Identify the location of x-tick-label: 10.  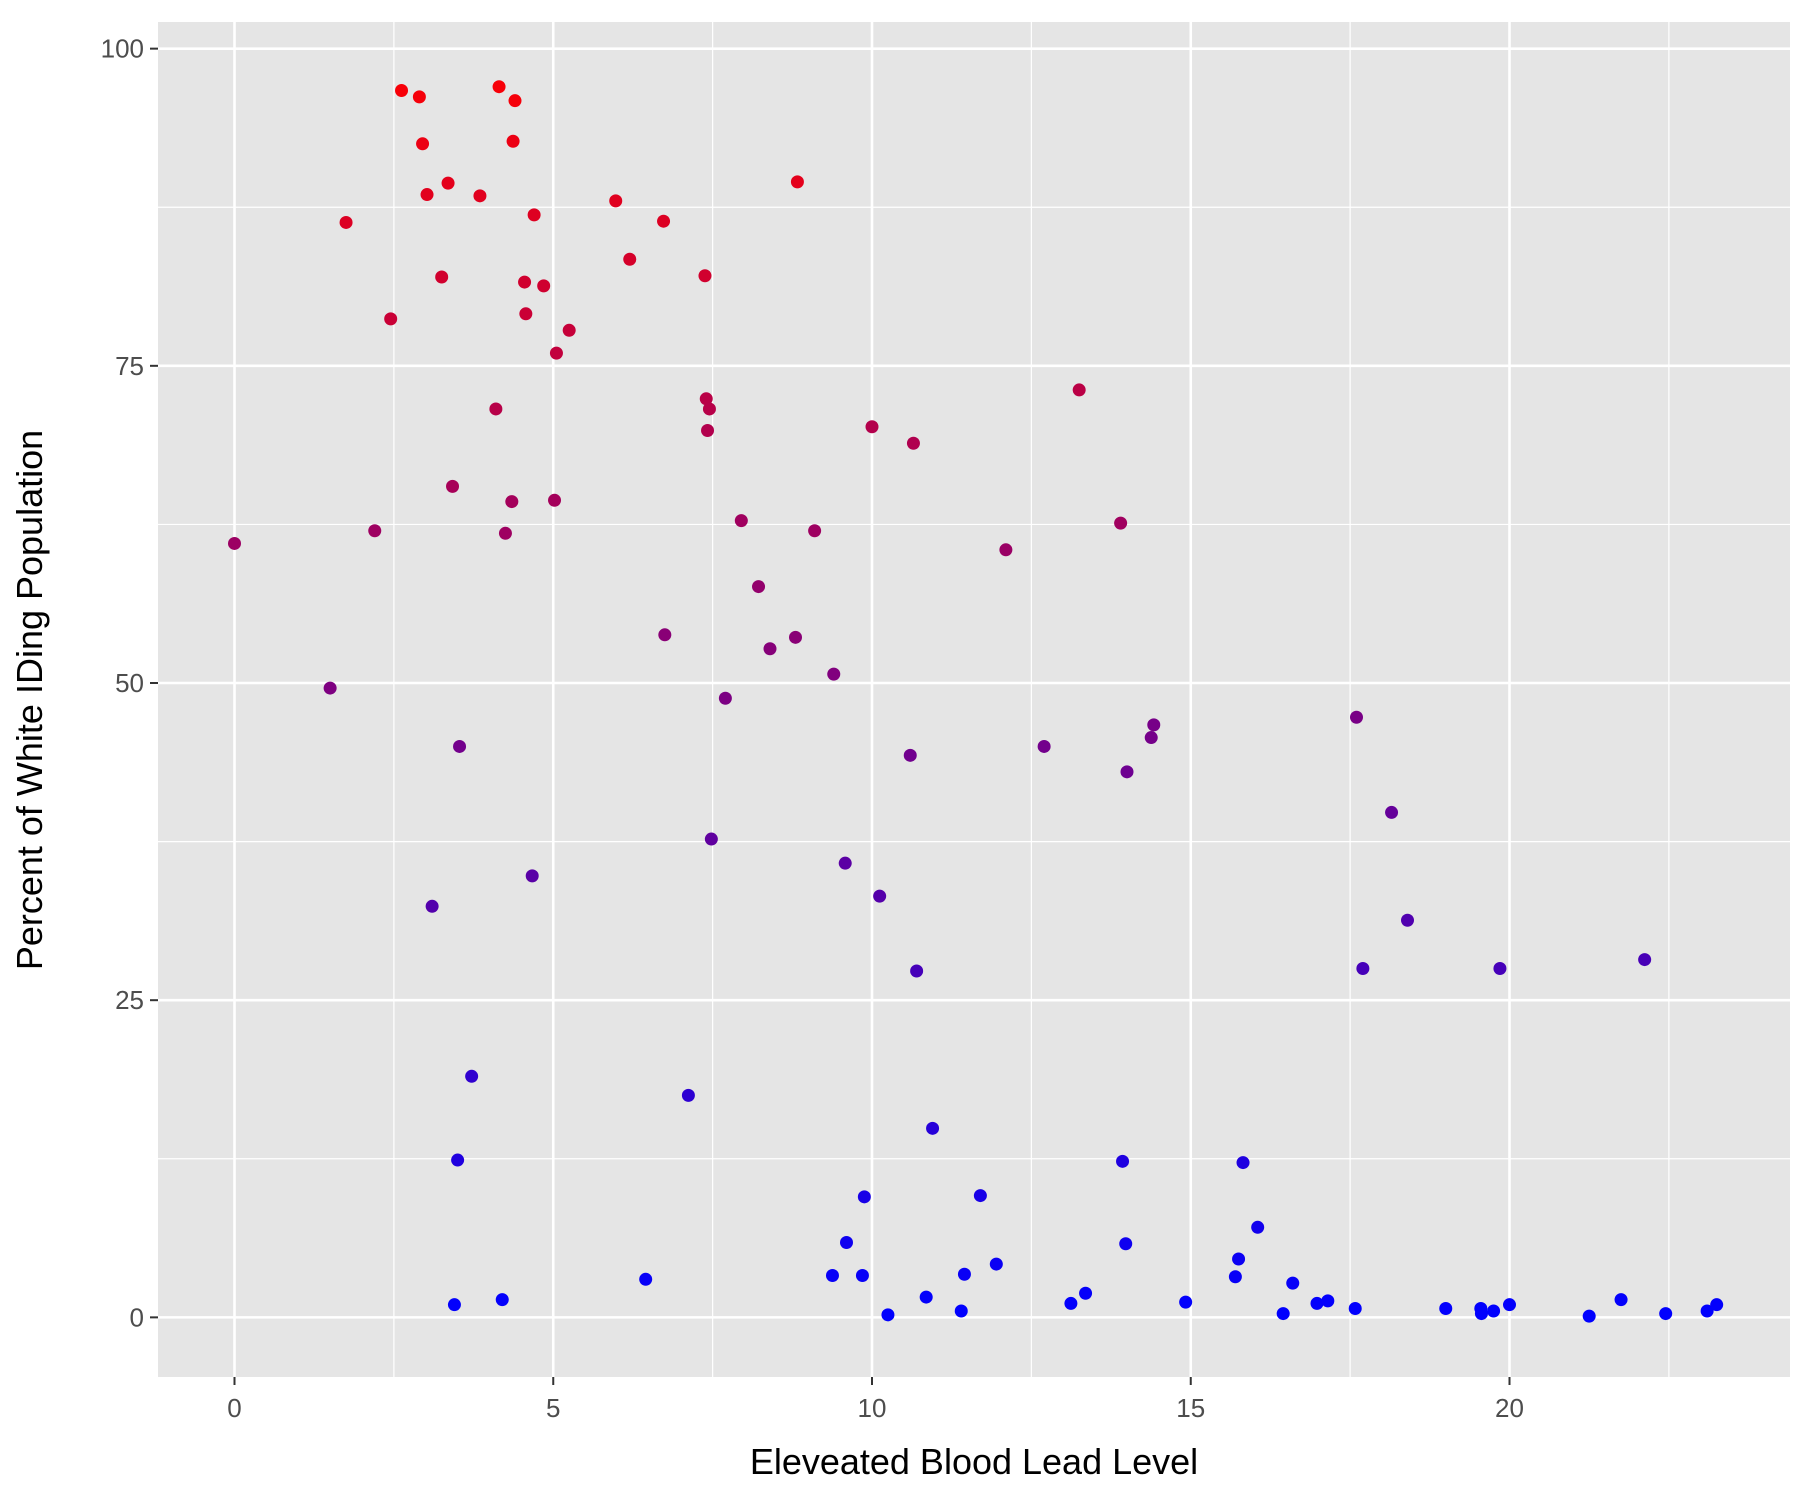
(872, 1408).